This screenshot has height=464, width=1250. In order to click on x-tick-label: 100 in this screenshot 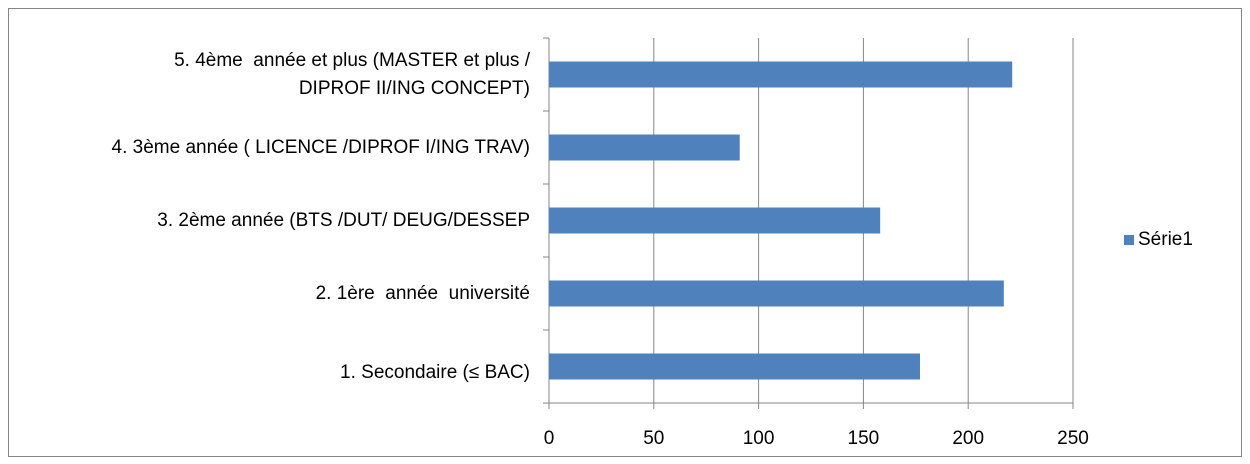, I will do `click(759, 438)`.